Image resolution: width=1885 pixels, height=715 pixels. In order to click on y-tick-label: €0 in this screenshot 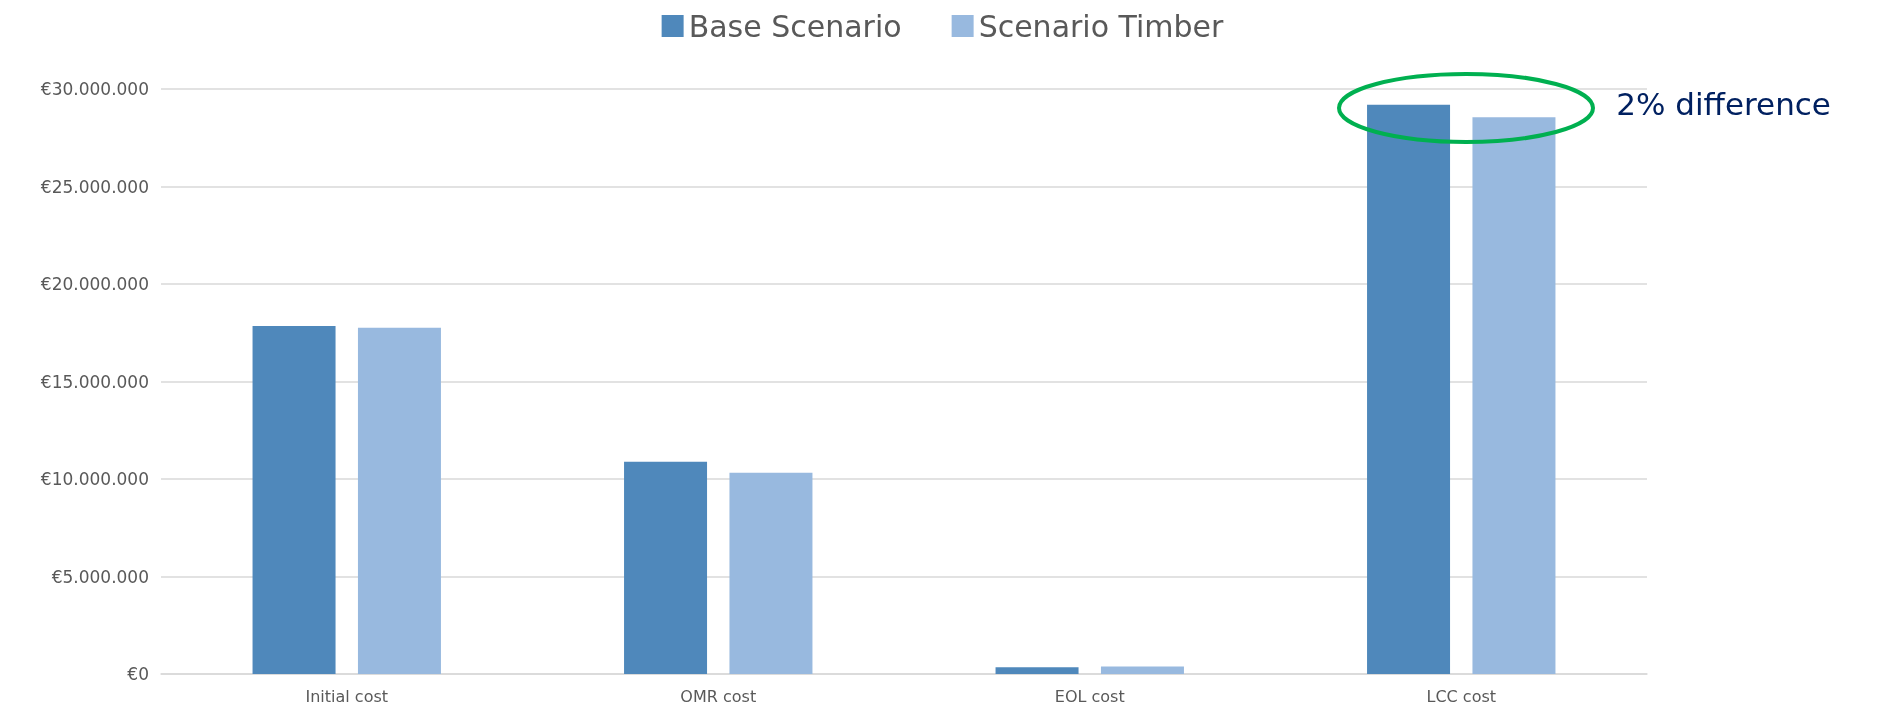, I will do `click(138, 674)`.